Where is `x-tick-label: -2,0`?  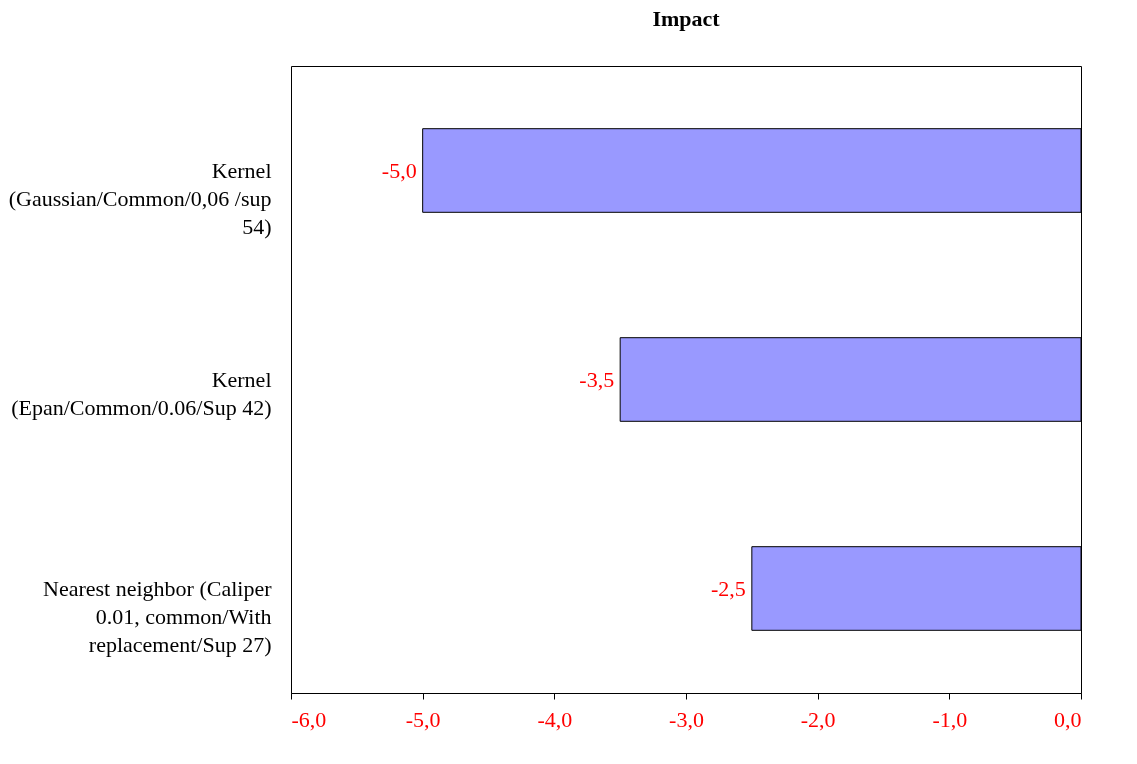
x-tick-label: -2,0 is located at coordinates (818, 719).